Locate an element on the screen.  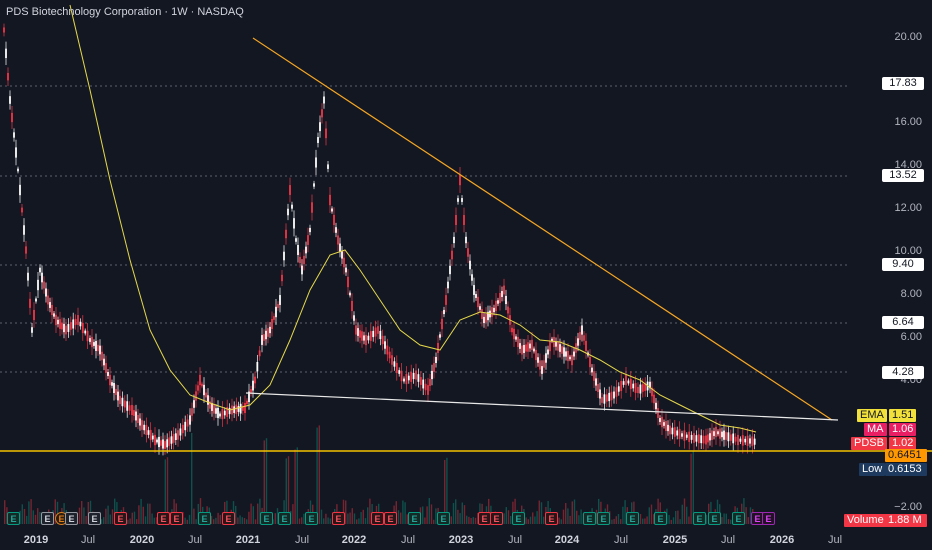
ma-badge-value: 1.06 is located at coordinates (903, 429).